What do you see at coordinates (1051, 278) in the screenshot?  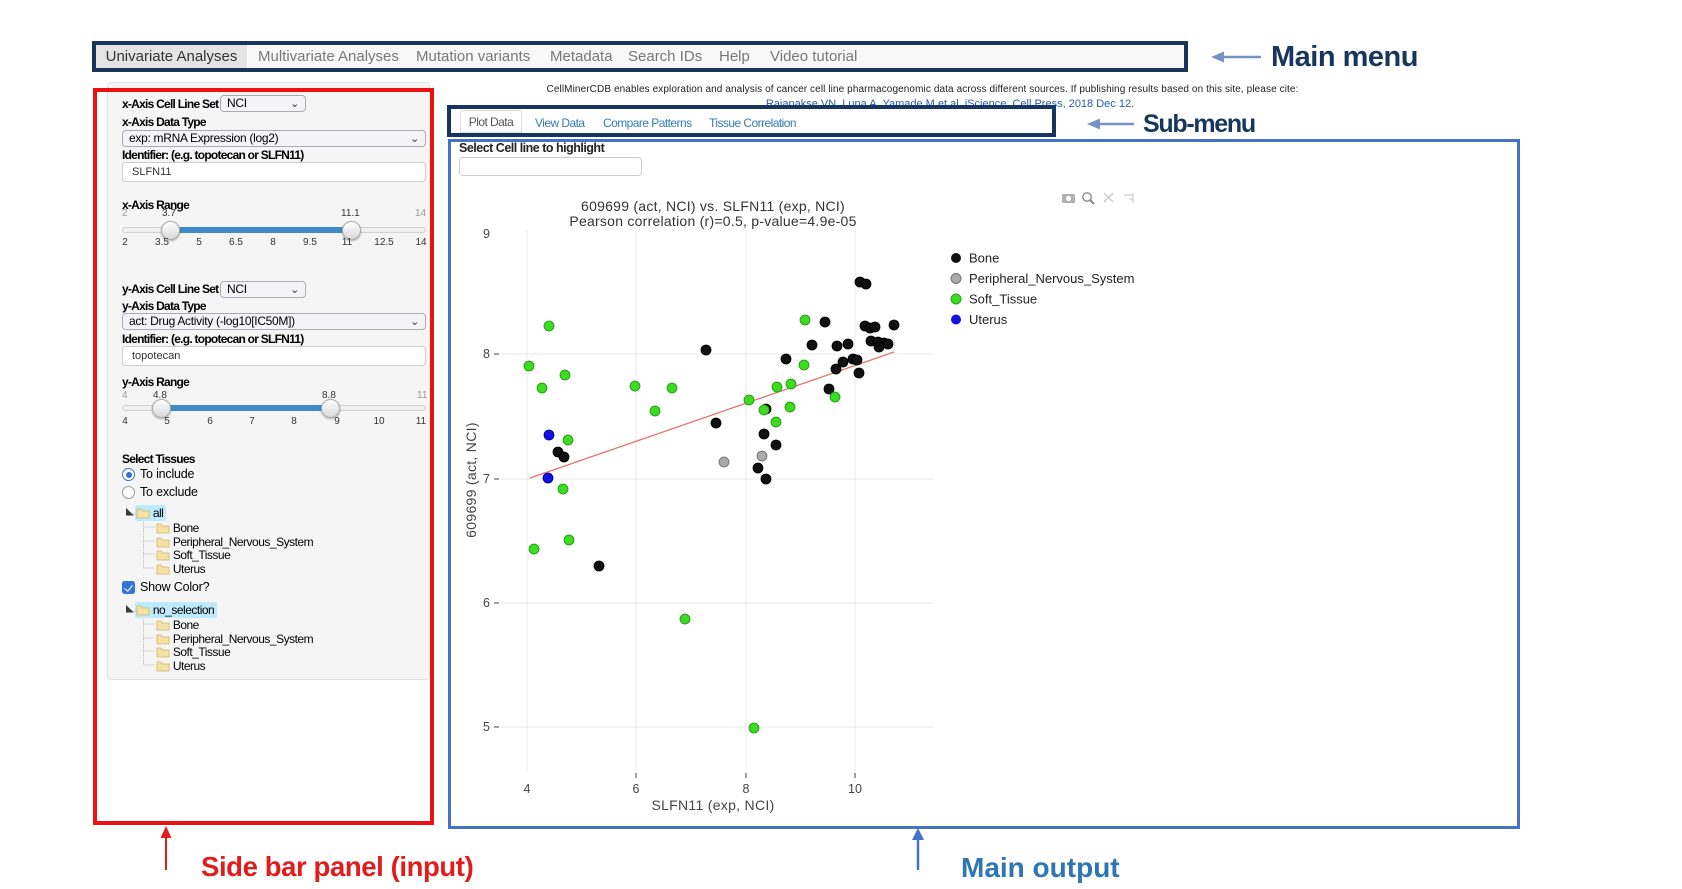 I see `svg-text: Peripheral_Nervous_System` at bounding box center [1051, 278].